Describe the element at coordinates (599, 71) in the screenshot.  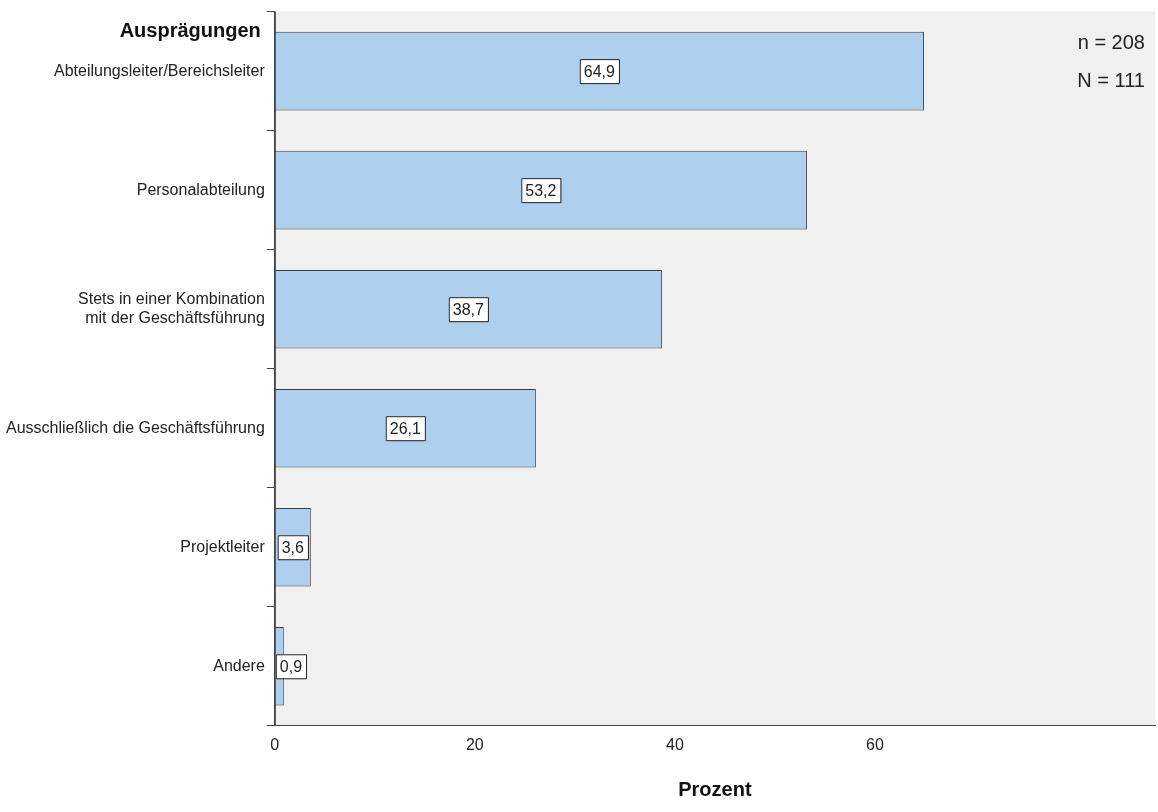
I see `data-label: 64,9` at that location.